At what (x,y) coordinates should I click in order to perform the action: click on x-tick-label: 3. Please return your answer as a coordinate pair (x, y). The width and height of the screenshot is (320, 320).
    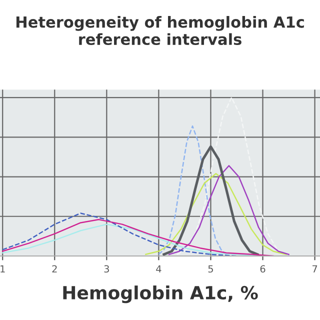
    Looking at the image, I should click on (106, 269).